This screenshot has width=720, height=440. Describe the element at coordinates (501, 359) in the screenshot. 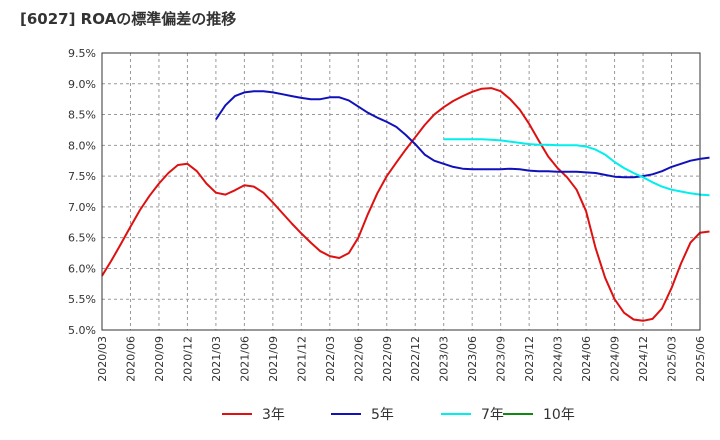

I see `x-tick-label: 2023/09` at that location.